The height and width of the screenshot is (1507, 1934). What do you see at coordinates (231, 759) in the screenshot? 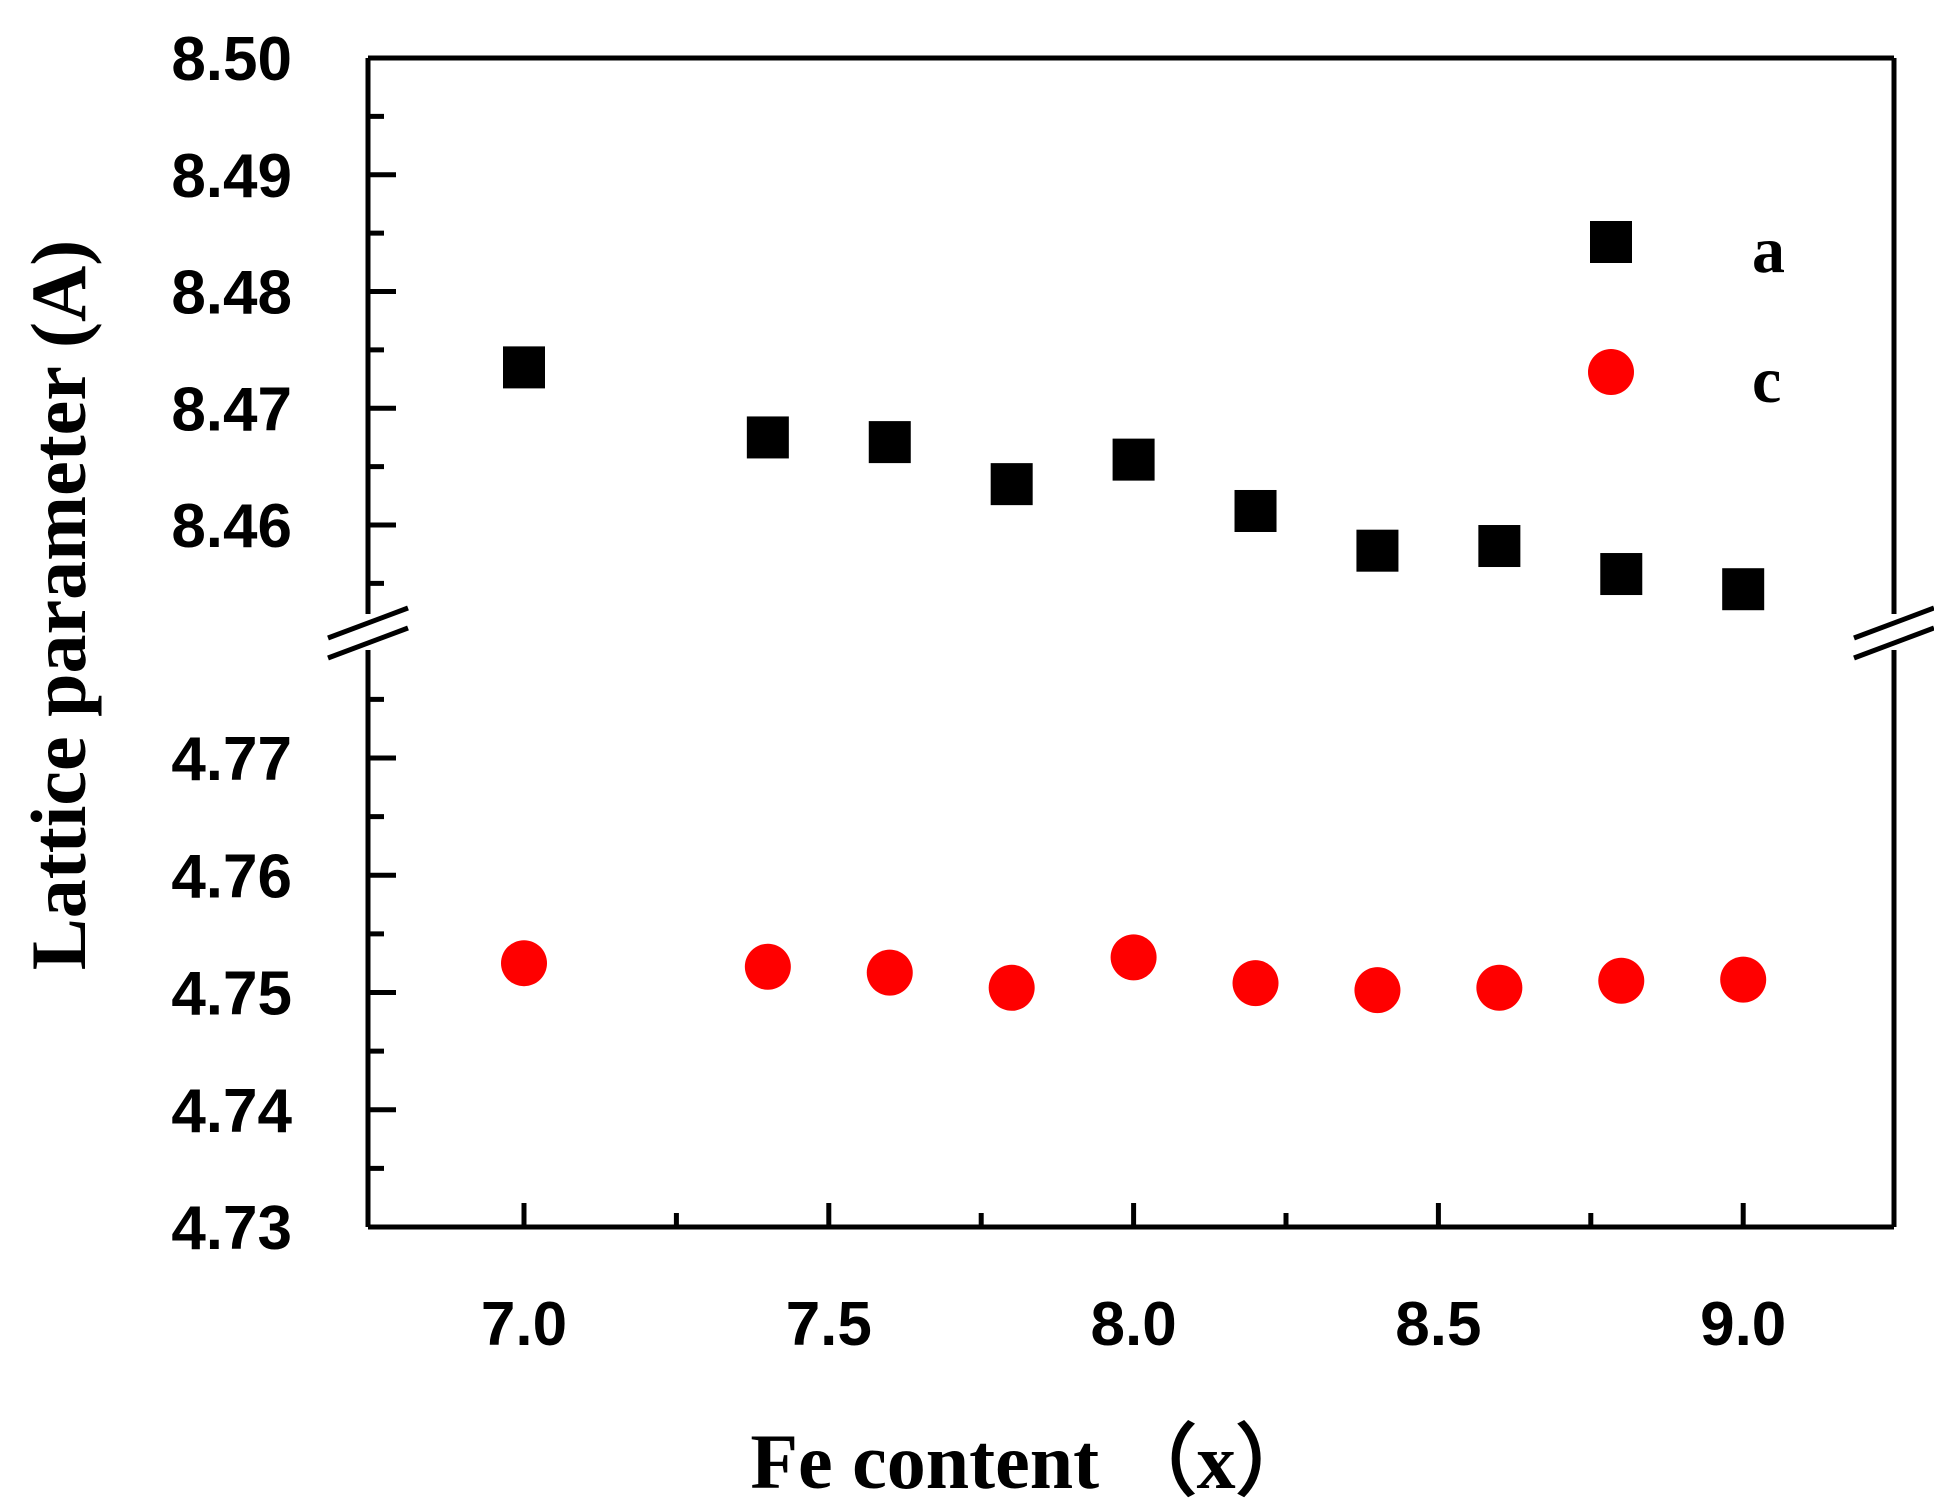
I see `y-tick-label: 4.77` at bounding box center [231, 759].